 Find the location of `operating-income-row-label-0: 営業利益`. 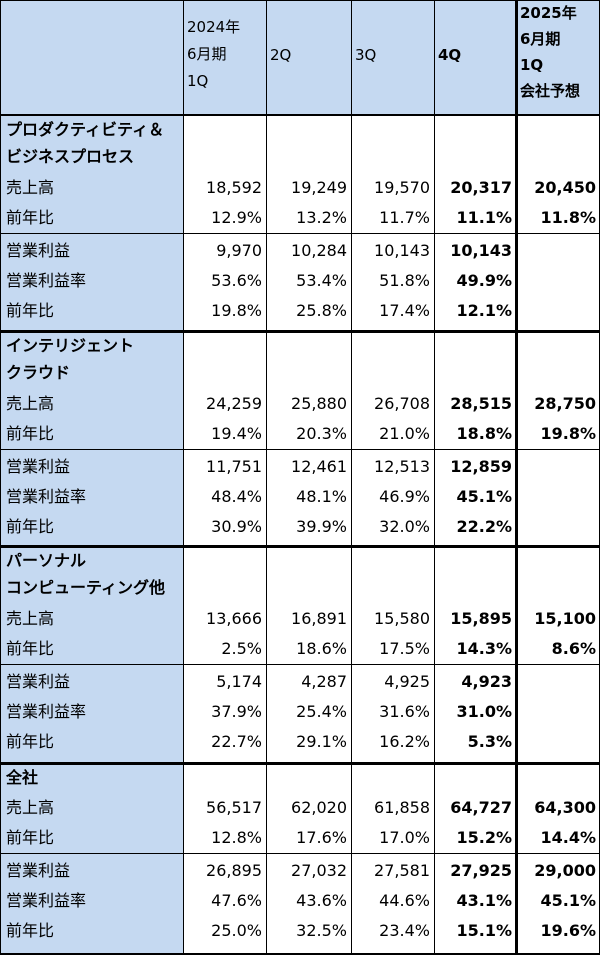

operating-income-row-label-0: 営業利益 is located at coordinates (38, 250).